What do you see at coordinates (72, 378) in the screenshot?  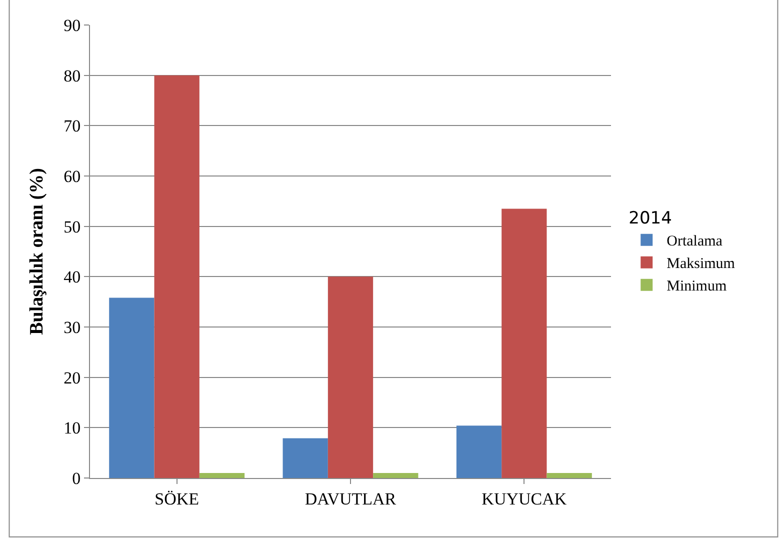 I see `y-tick-label: 20` at bounding box center [72, 378].